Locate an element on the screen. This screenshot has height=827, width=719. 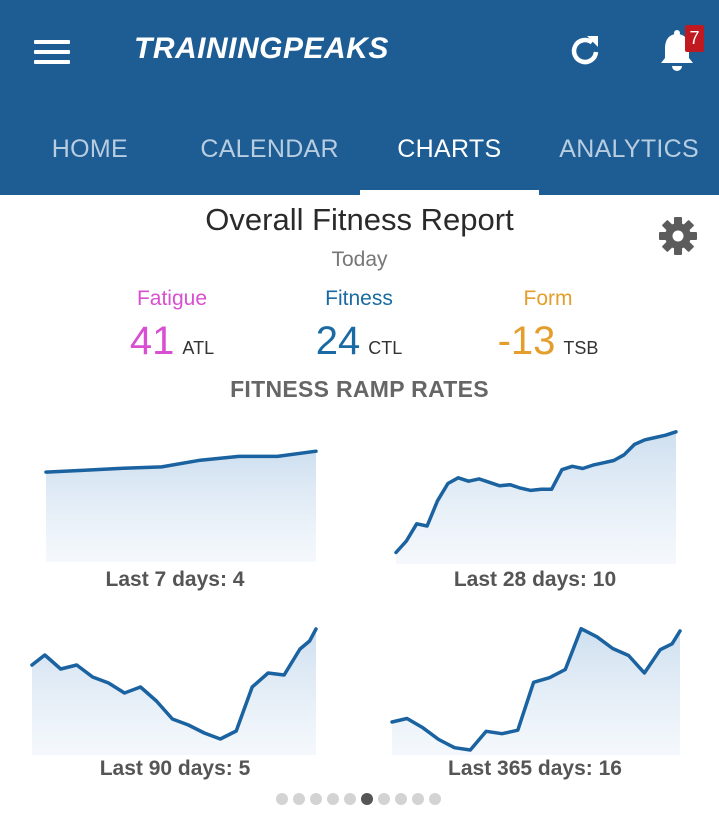
metric-form-label: Form is located at coordinates (548, 298).